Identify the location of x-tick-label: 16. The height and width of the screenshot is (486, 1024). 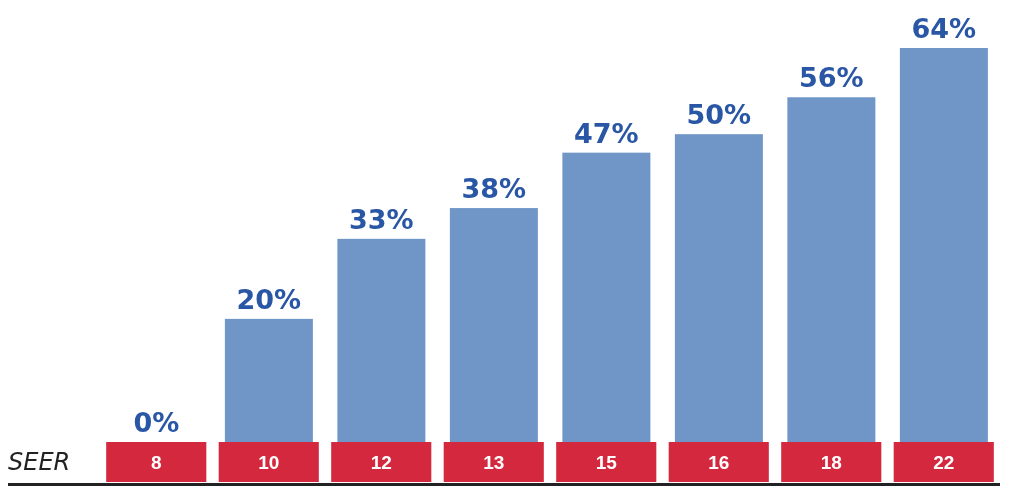
(719, 462).